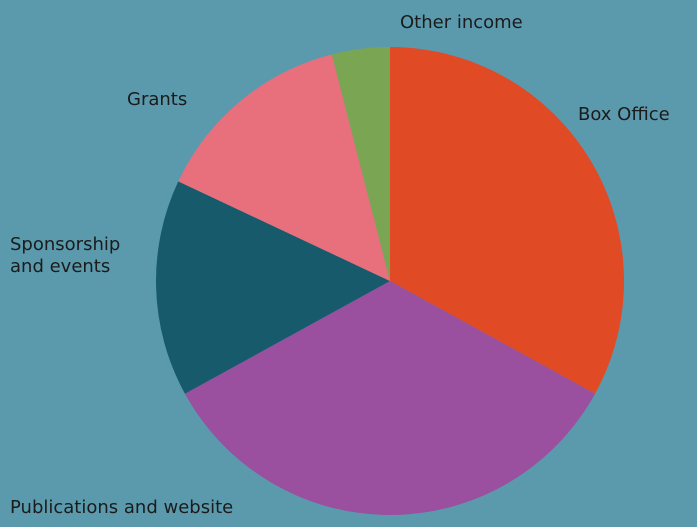  I want to click on slice-label: Sponsorship and events, so click(65, 255).